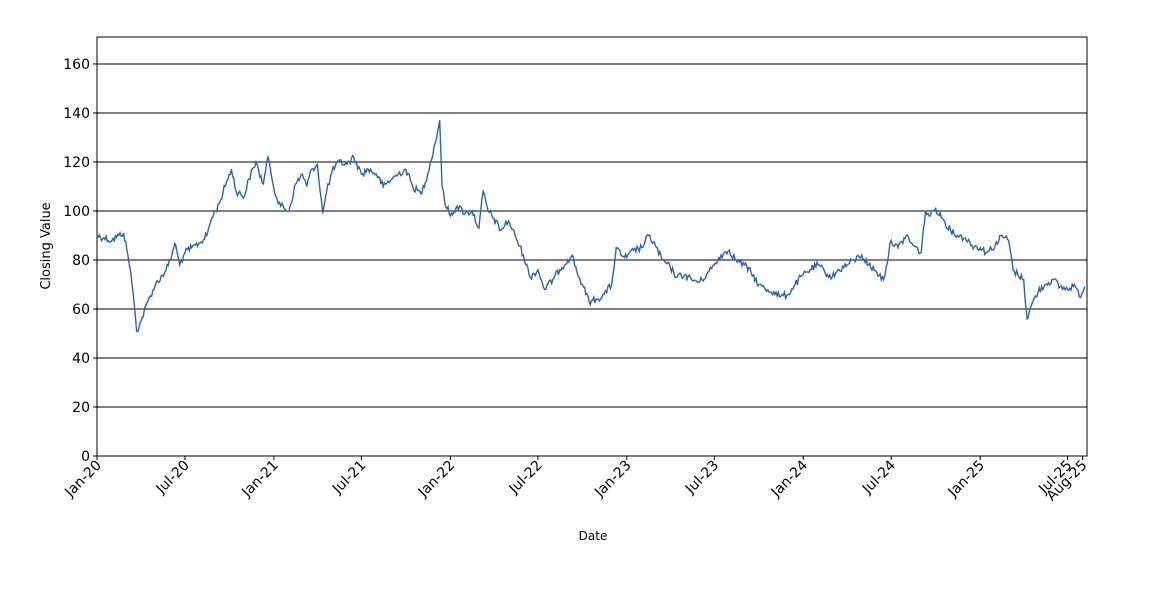  What do you see at coordinates (81, 310) in the screenshot?
I see `y-tick-label: 60` at bounding box center [81, 310].